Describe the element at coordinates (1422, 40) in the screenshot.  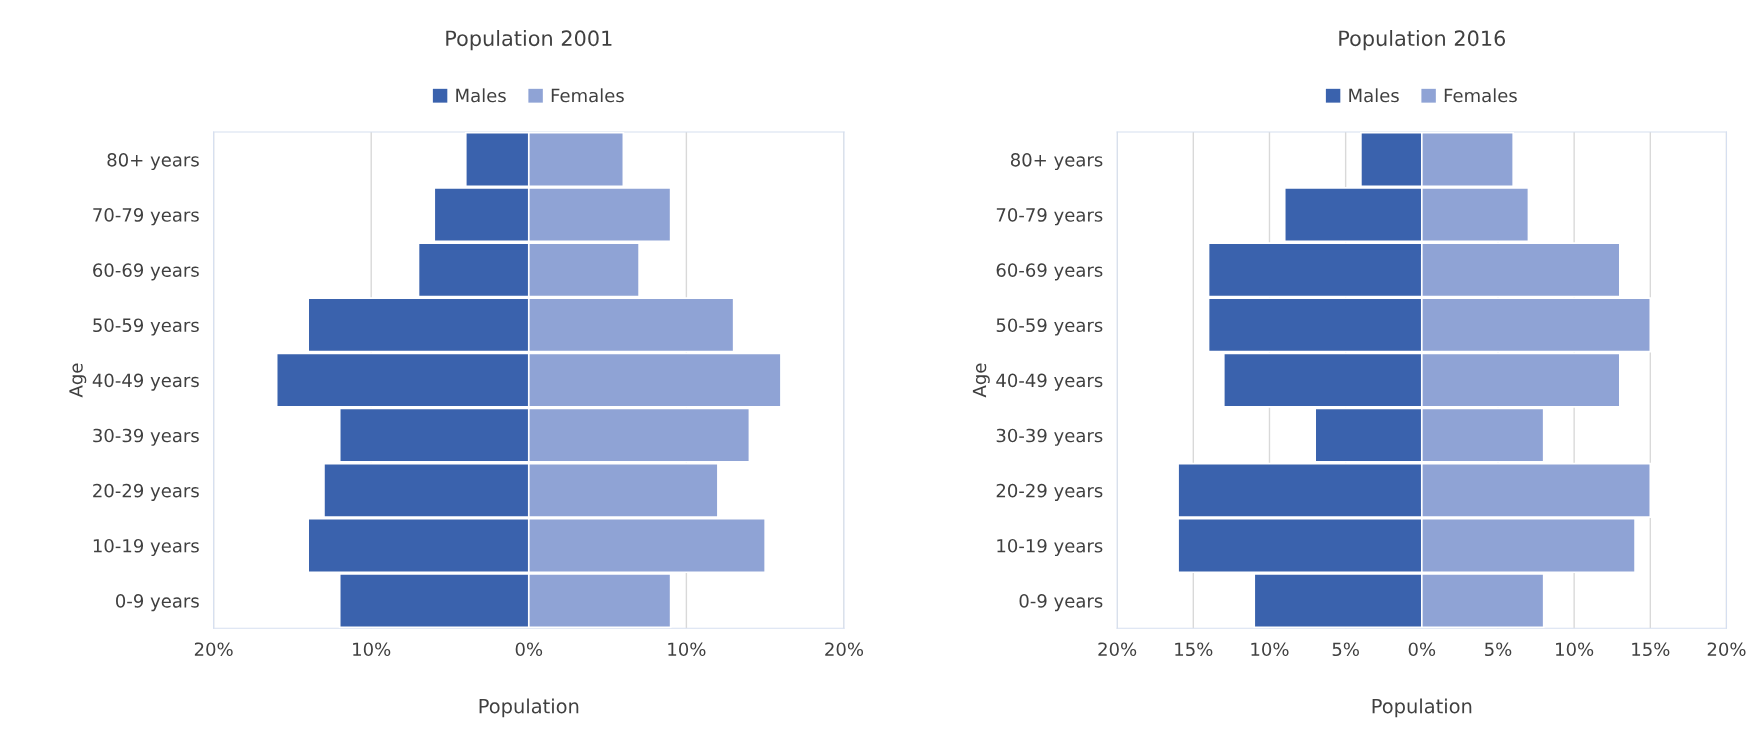
I see `chart-title: Population 2016` at that location.